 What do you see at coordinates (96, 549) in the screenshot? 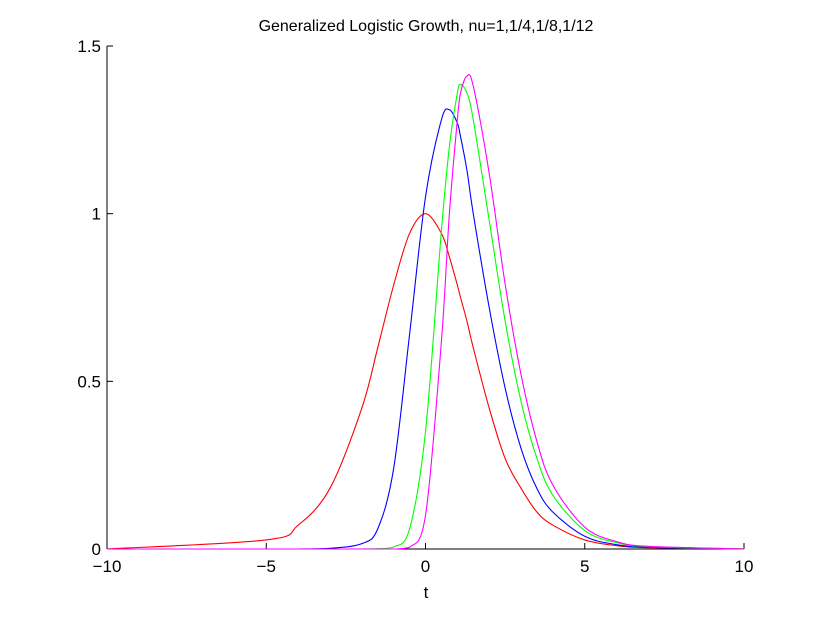
I see `y-tick-label: 0` at bounding box center [96, 549].